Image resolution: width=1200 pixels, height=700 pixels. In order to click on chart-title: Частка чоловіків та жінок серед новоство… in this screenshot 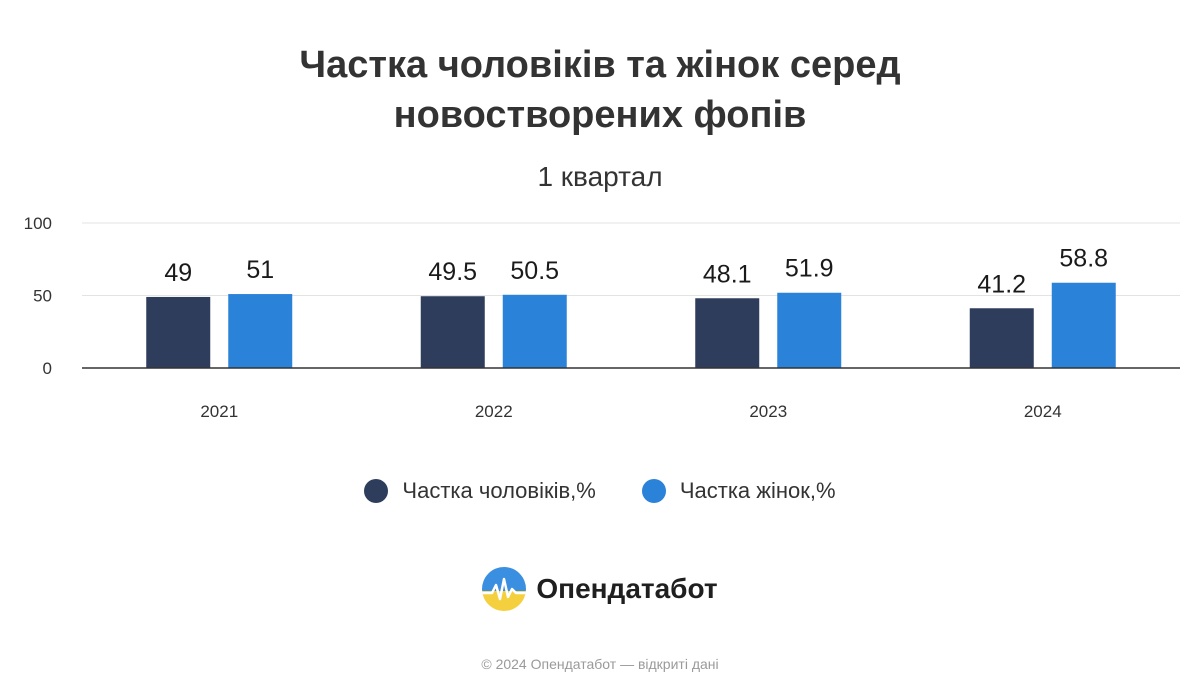, I will do `click(600, 90)`.